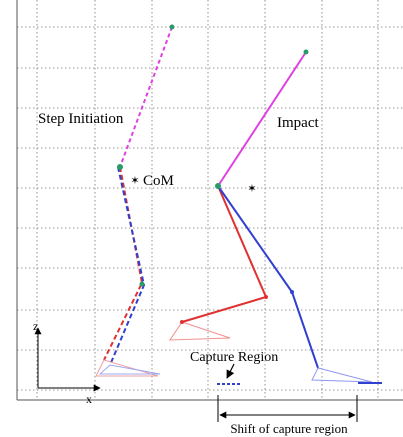 The height and width of the screenshot is (437, 403). What do you see at coordinates (158, 181) in the screenshot?
I see `com-label: CoM` at bounding box center [158, 181].